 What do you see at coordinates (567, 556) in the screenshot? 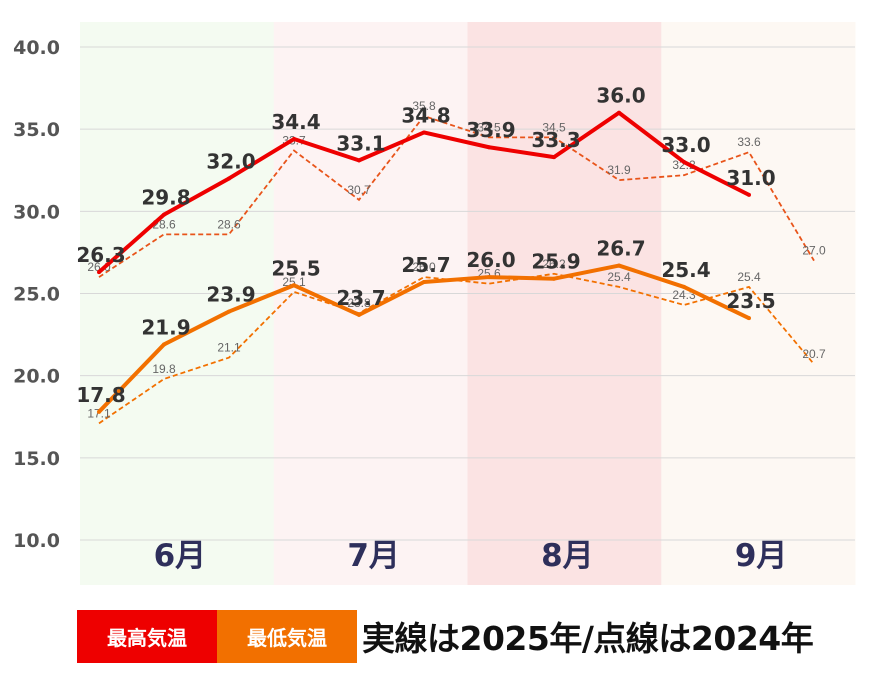
I see `month-label: 8月` at bounding box center [567, 556].